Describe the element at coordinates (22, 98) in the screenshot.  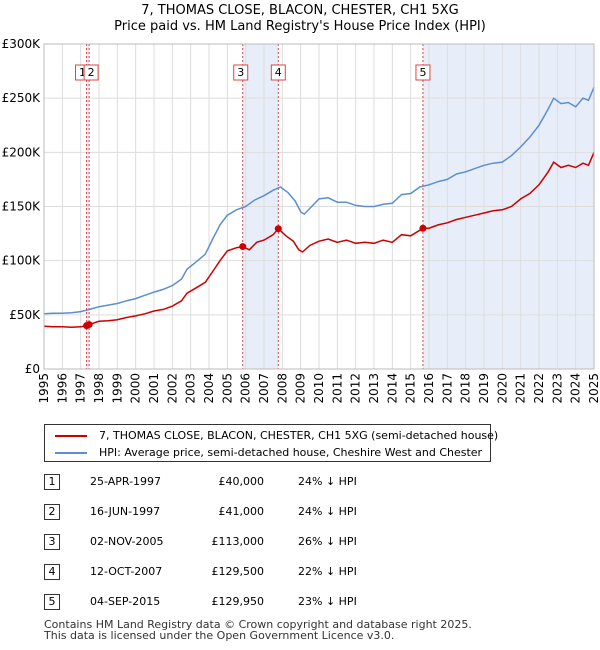
I see `y-tick-label: £250K` at that location.